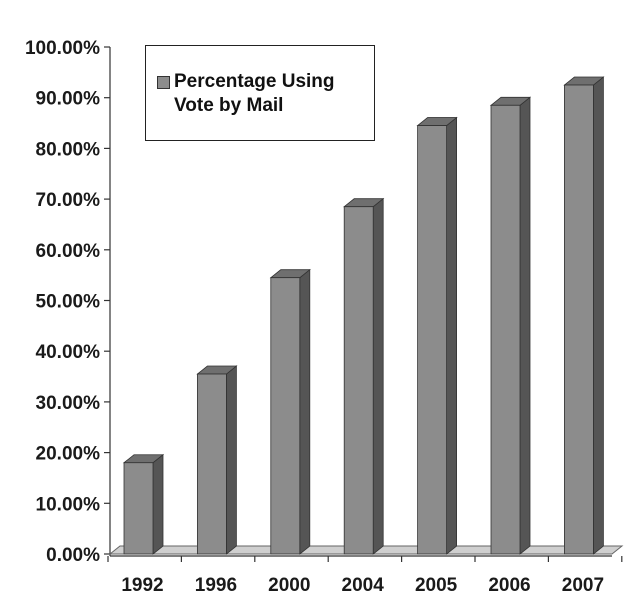 Image resolution: width=627 pixels, height=599 pixels. What do you see at coordinates (68, 99) in the screenshot?
I see `y-tick-label: 90.00%` at bounding box center [68, 99].